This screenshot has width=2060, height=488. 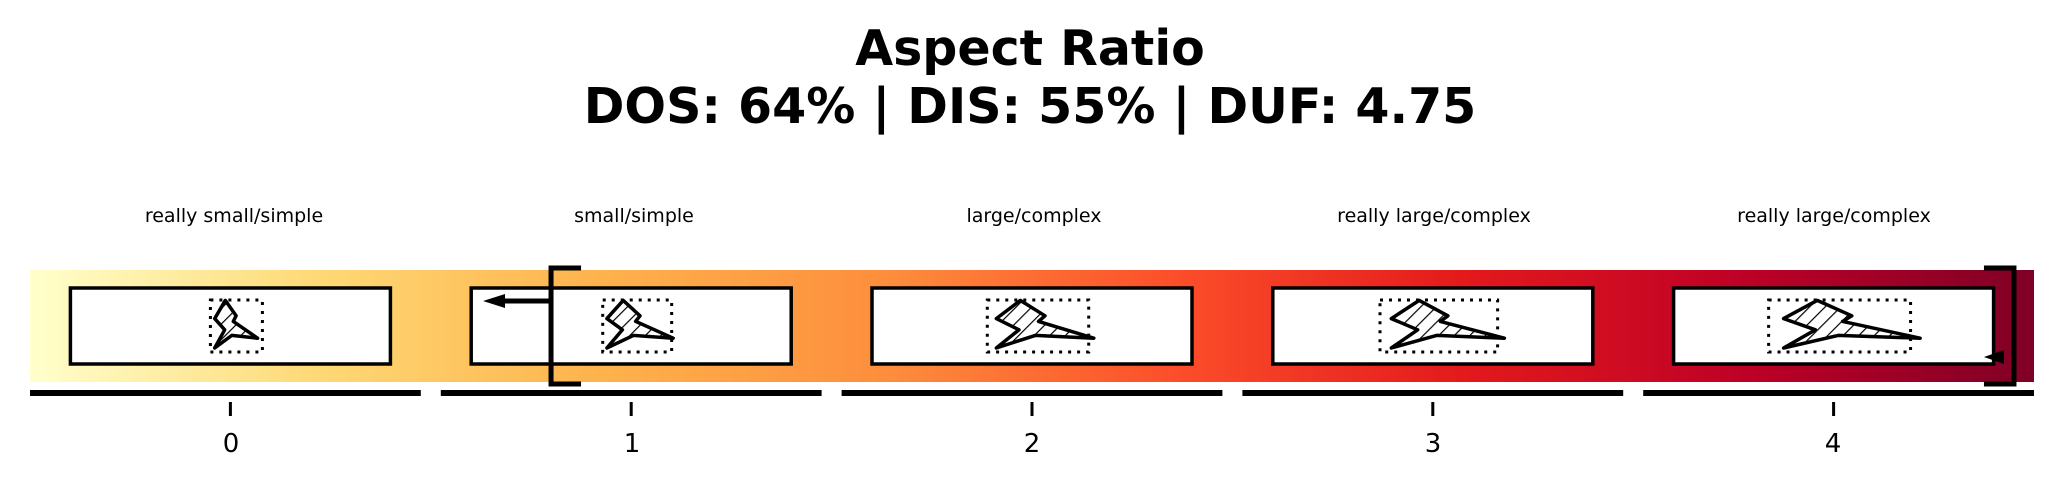 What do you see at coordinates (234, 216) in the screenshot?
I see `level-label-0: really small/simple` at bounding box center [234, 216].